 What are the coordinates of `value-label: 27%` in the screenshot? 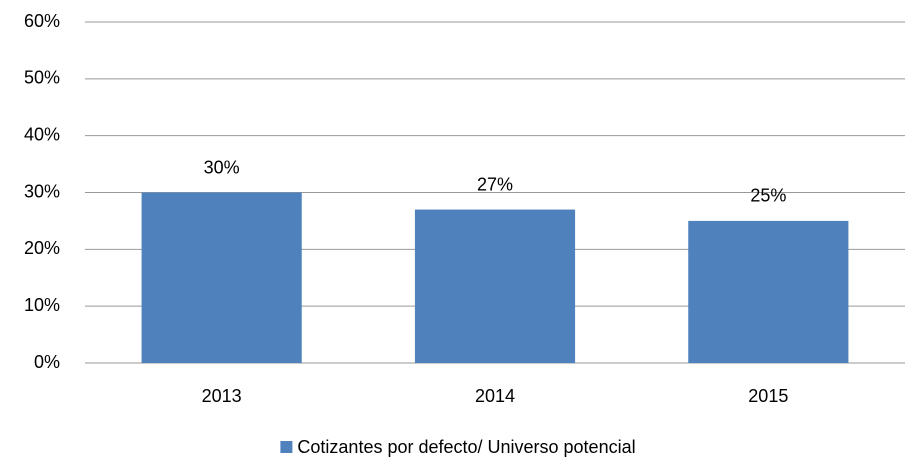 It's located at (495, 184).